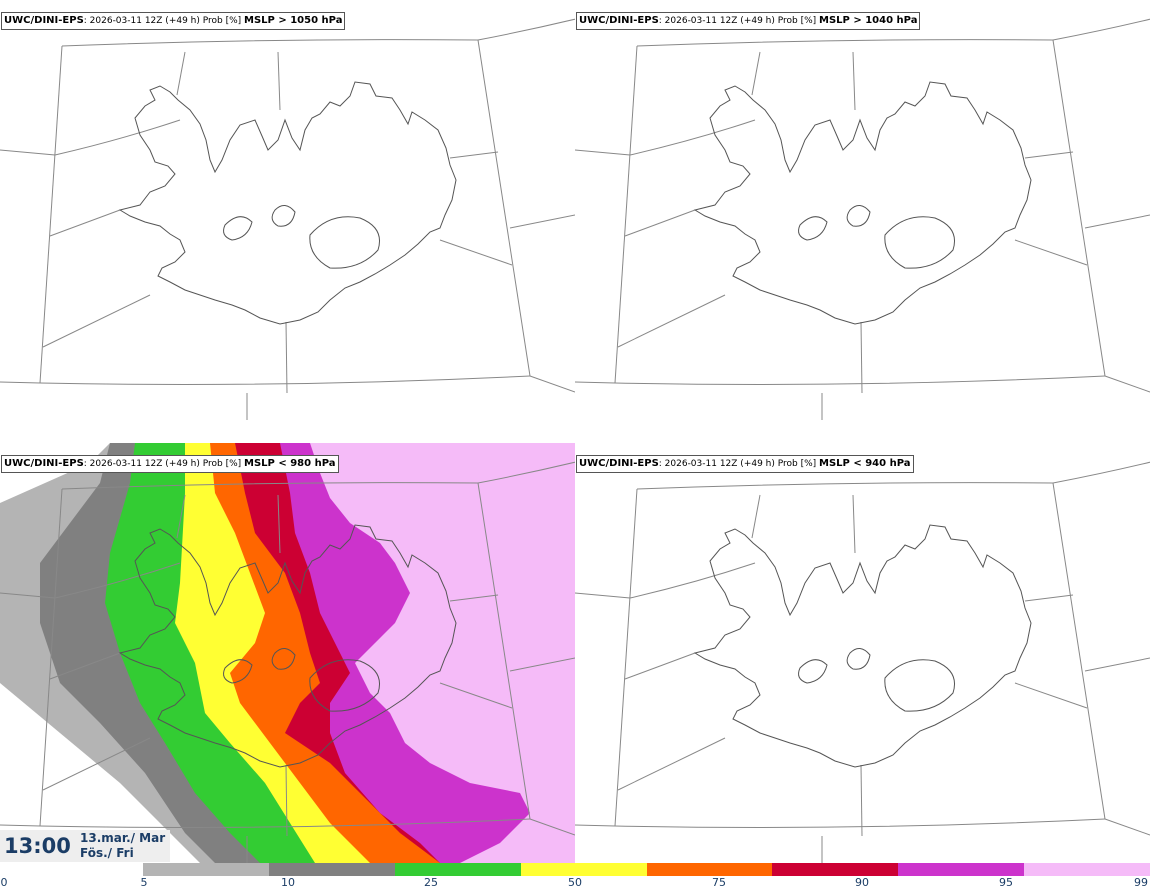 This screenshot has height=891, width=1150. I want to click on colorbar-tick: 95, so click(1006, 882).